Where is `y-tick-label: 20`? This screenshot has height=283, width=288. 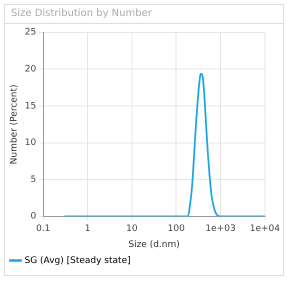 y-tick-label: 20 is located at coordinates (30, 69).